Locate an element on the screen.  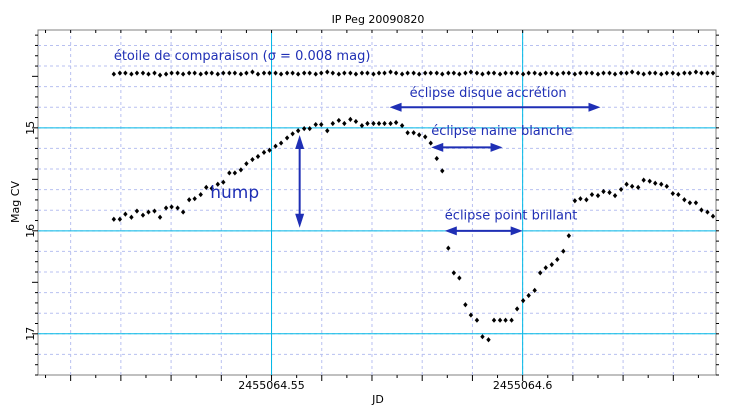
chart-title: IP Peg 20090820 is located at coordinates (378, 19).